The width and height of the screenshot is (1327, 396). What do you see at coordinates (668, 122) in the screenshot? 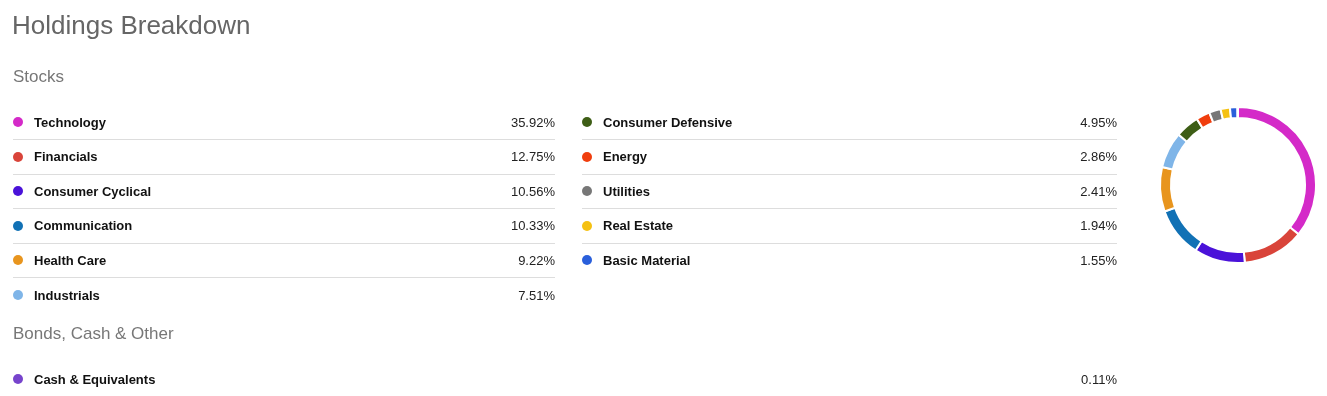
I see `legend-label: Consumer Defensive` at bounding box center [668, 122].